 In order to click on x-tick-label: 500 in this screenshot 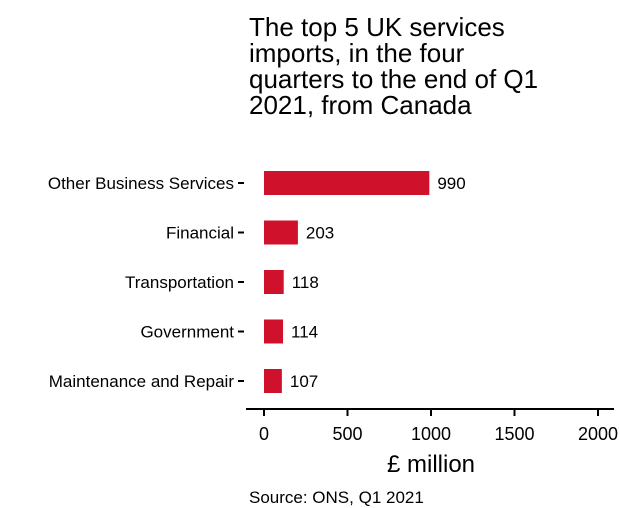, I will do `click(347, 434)`.